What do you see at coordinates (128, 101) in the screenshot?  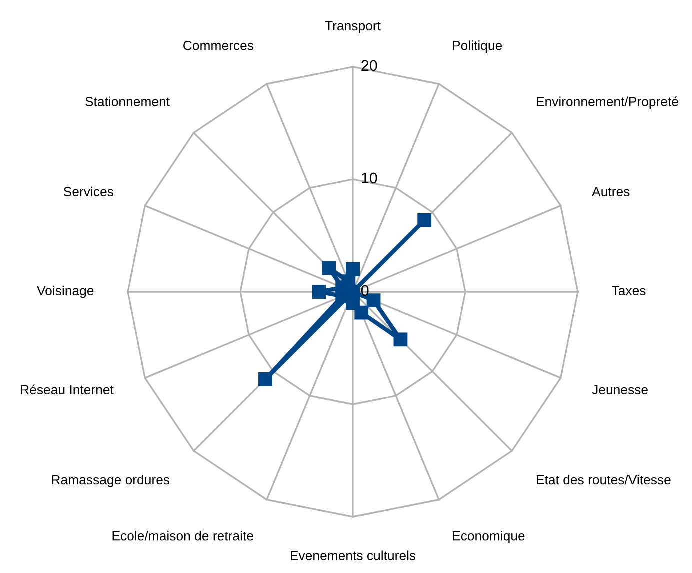 I see `spoke-label: Stationnement` at bounding box center [128, 101].